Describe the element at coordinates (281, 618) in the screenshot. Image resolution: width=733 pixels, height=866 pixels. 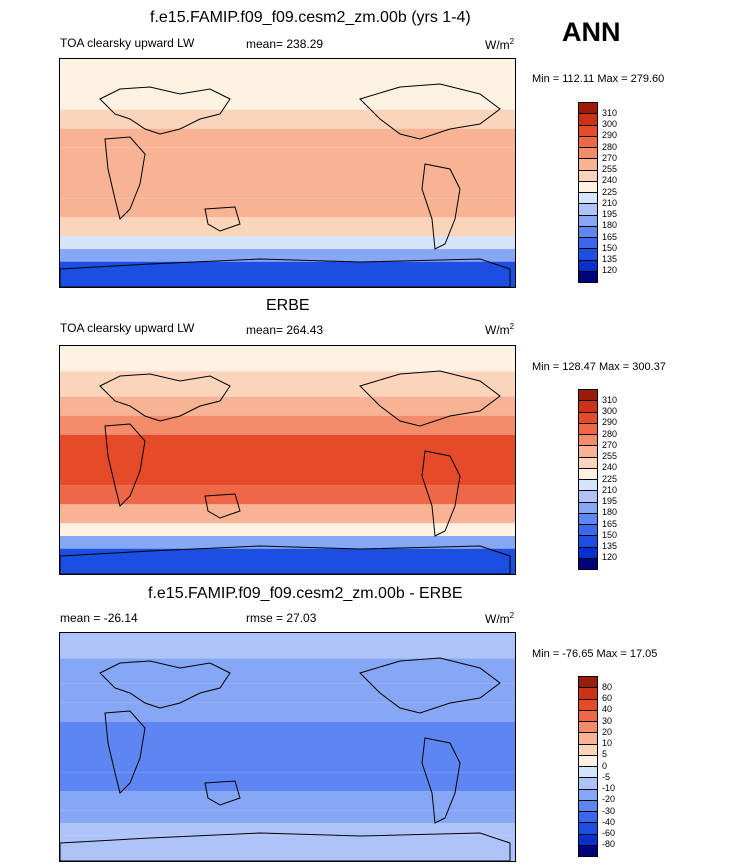
I see `panel3-rmse: rmse = 27.03` at that location.